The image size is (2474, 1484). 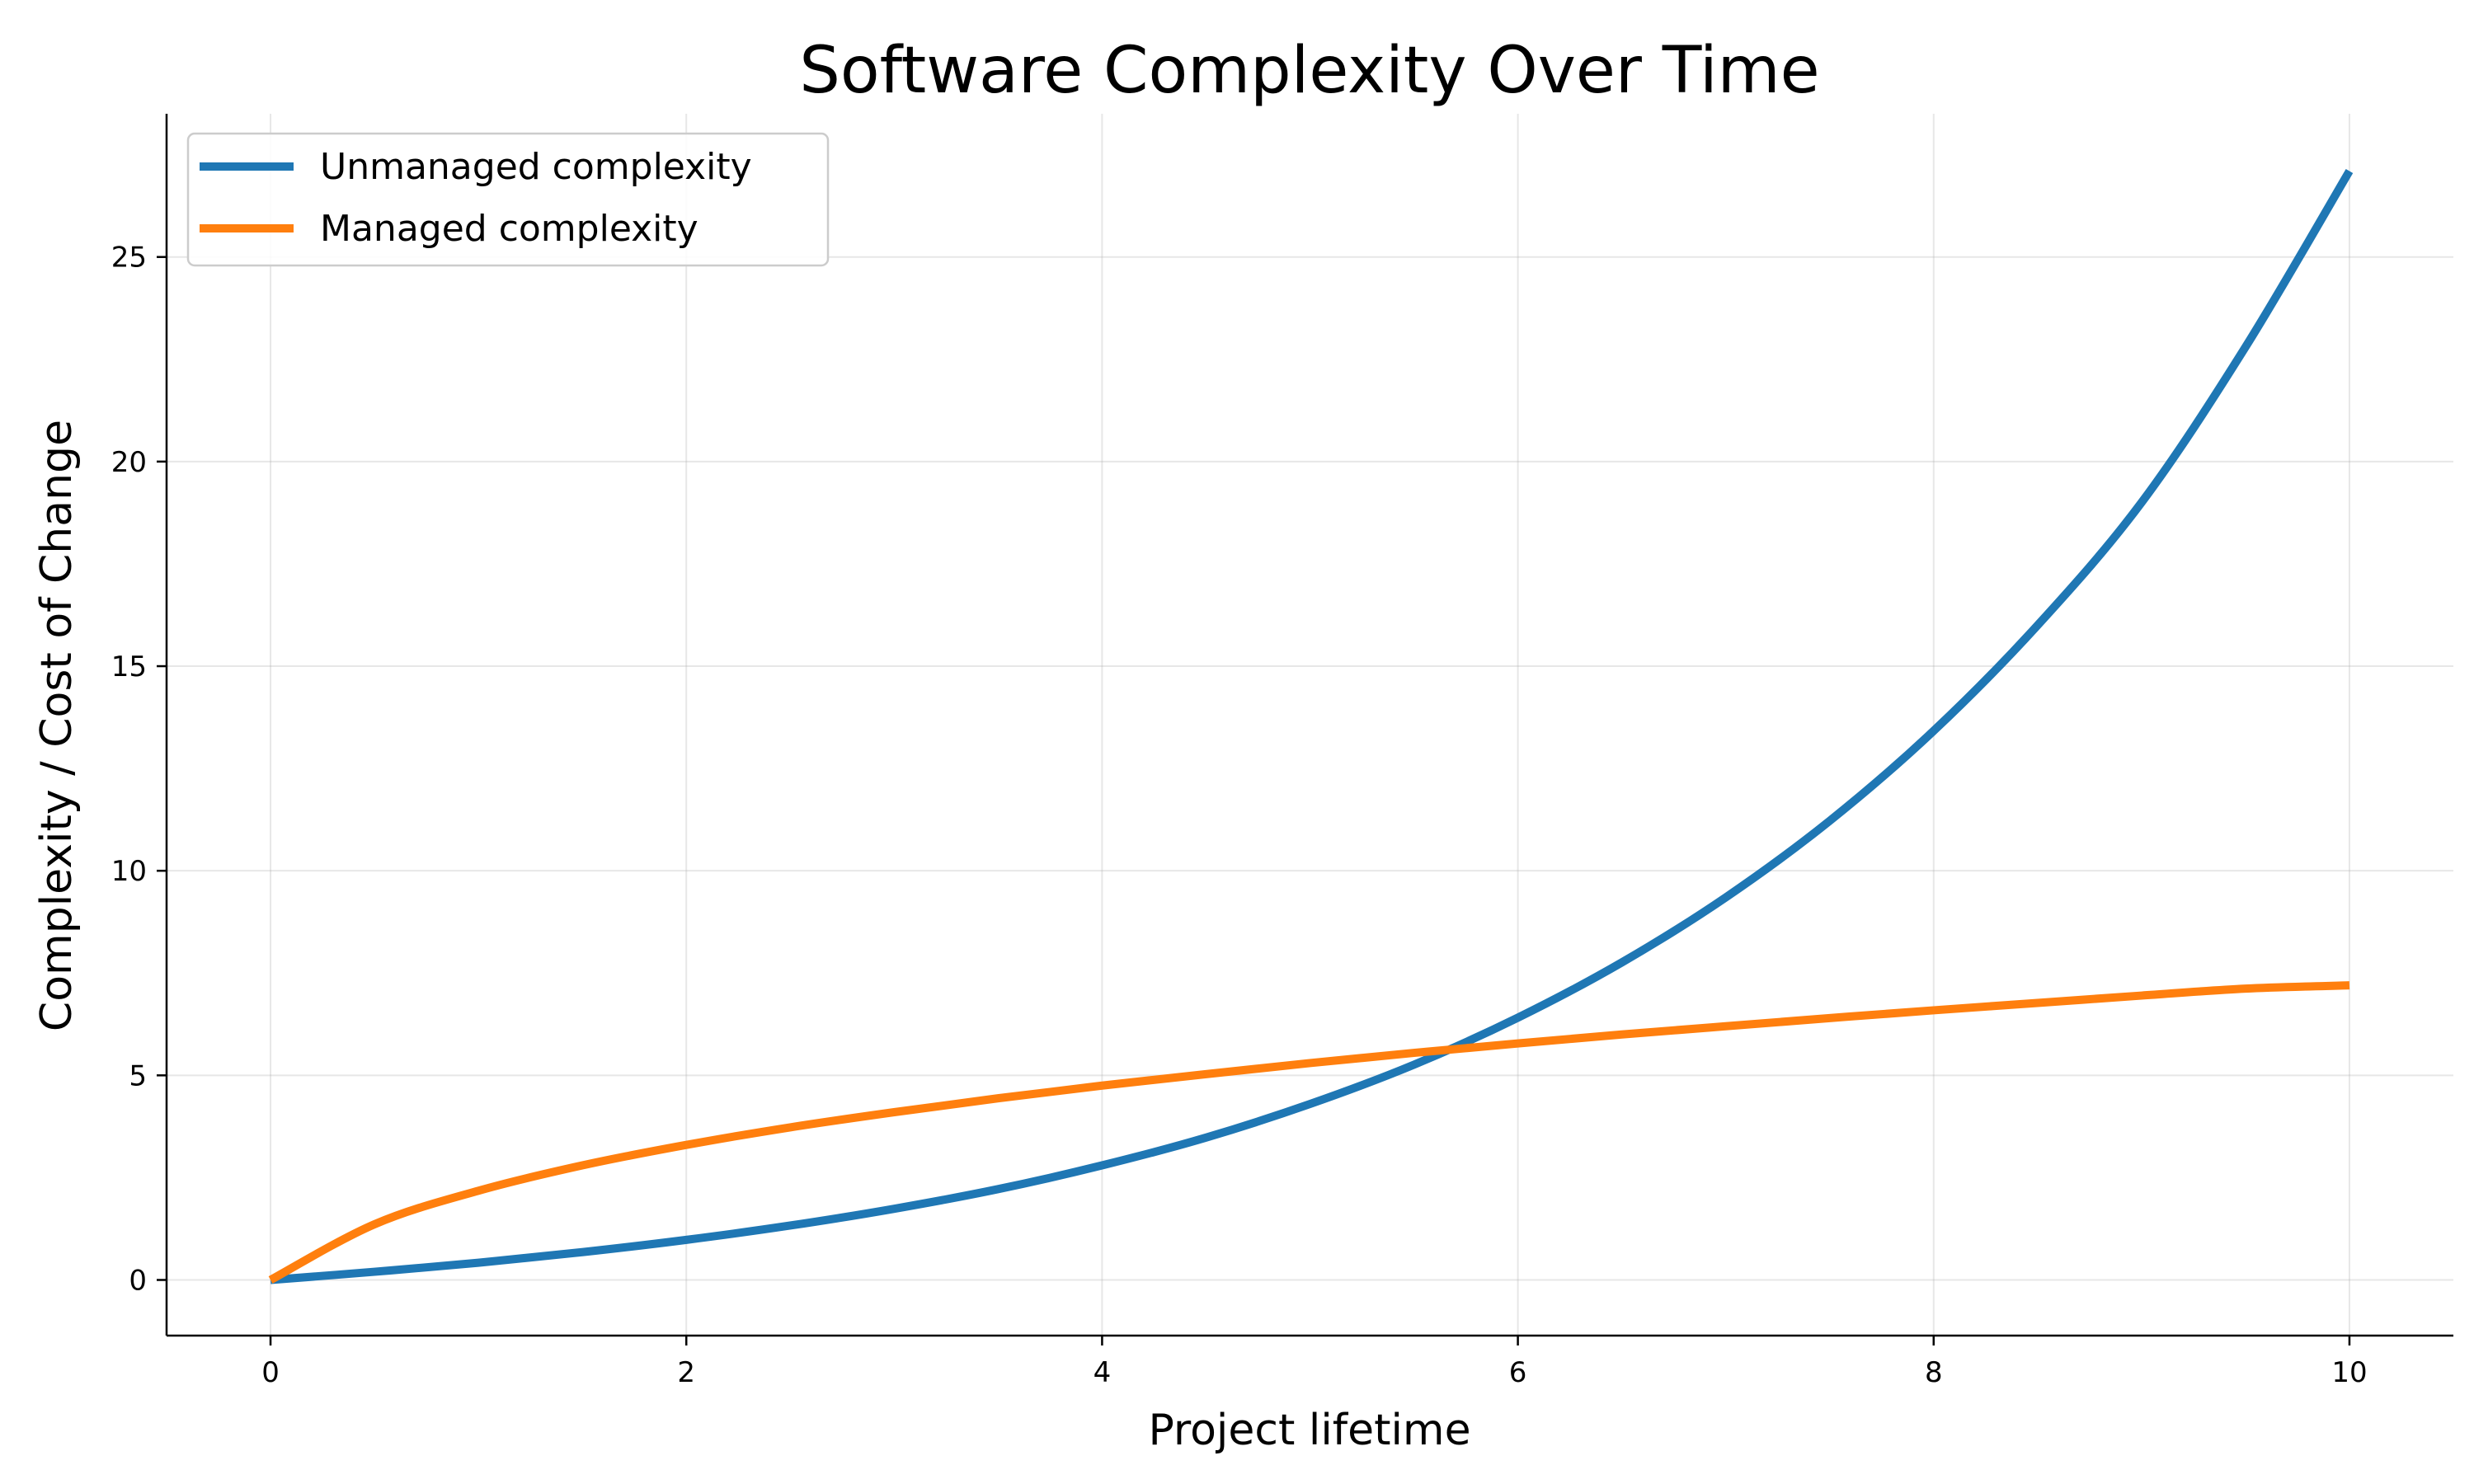 I want to click on legend: Unmanaged complexity Managed complexity, so click(x=508, y=199).